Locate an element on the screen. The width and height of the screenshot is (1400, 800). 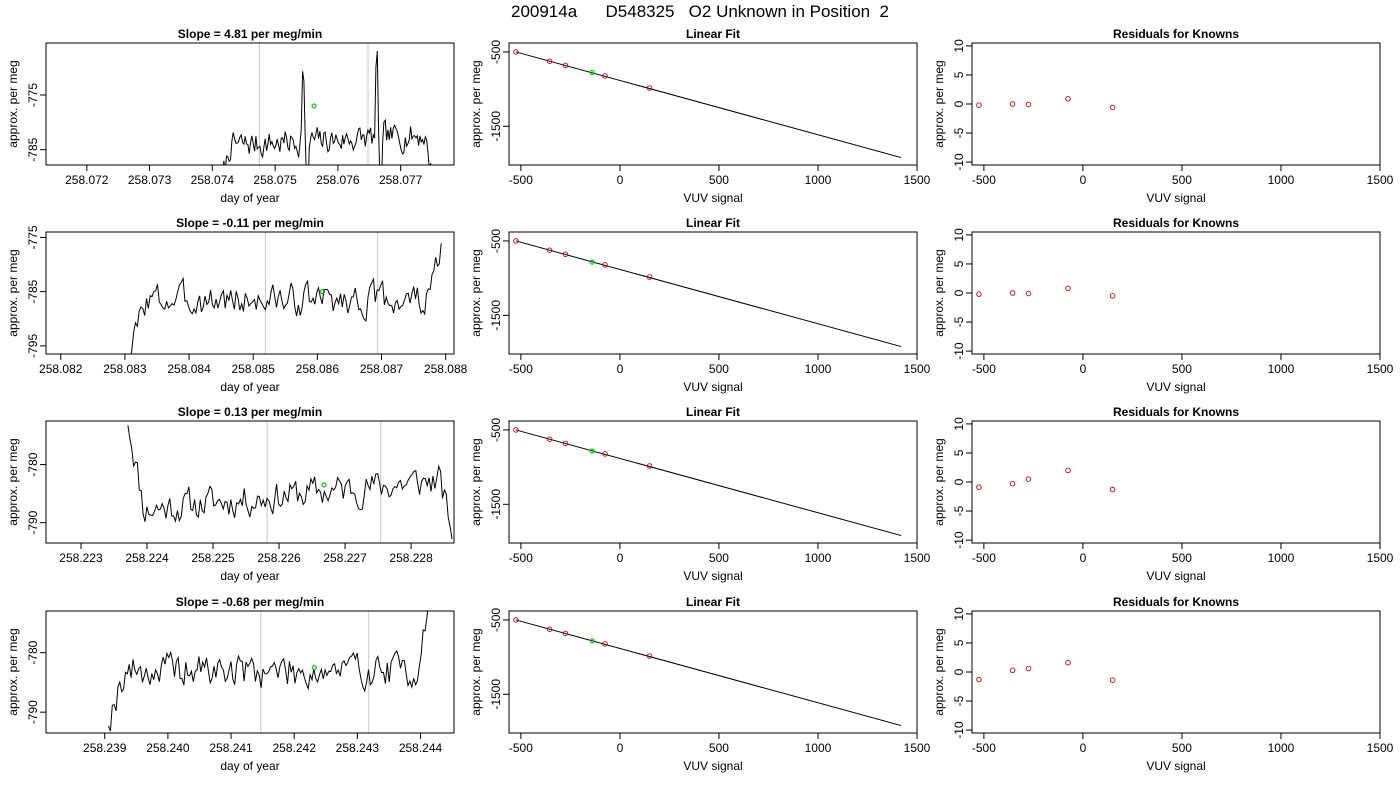
x-axis-label: day of year is located at coordinates (249, 387).